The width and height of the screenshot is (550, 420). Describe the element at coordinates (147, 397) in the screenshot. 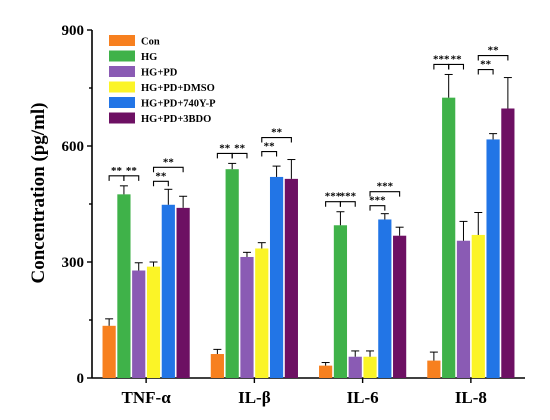

I see `x-tick-label: TNF-α` at that location.